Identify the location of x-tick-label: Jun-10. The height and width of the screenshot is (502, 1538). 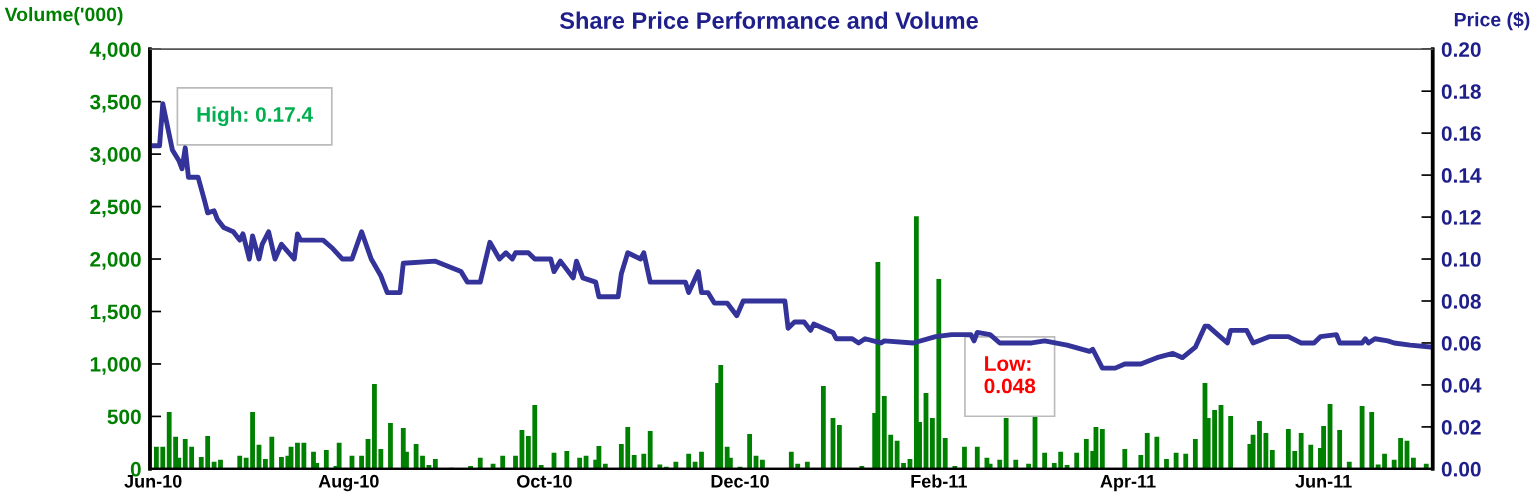
(153, 481).